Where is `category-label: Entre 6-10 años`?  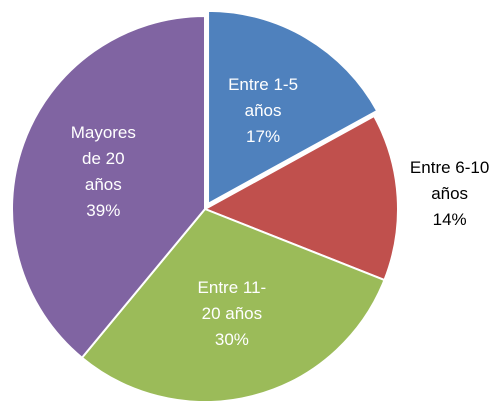 category-label: Entre 6-10 años is located at coordinates (449, 180).